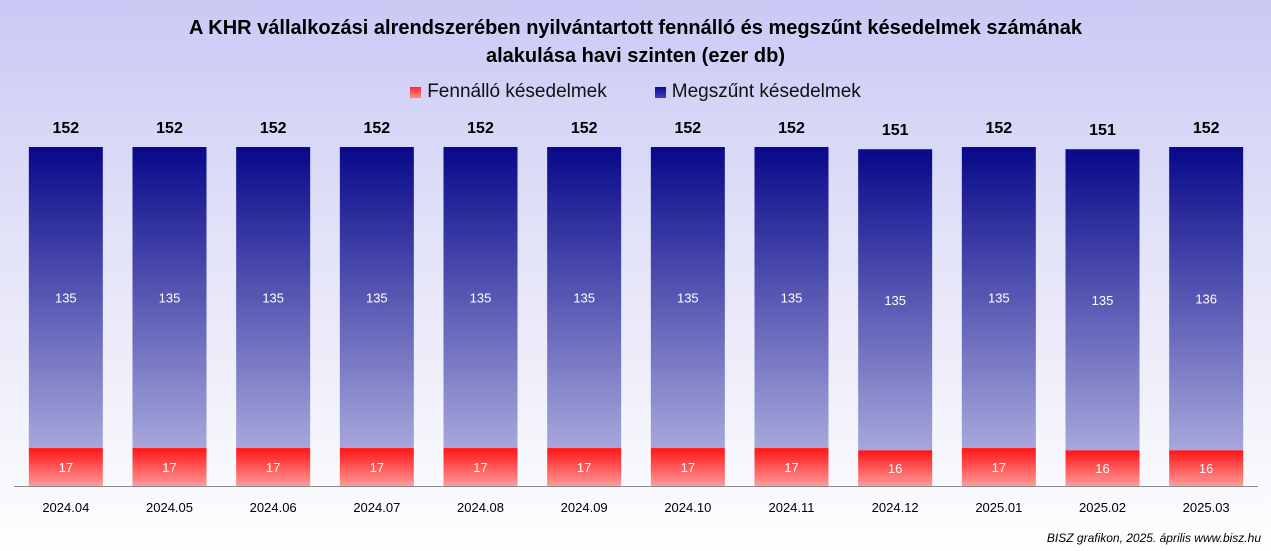 Image resolution: width=1271 pixels, height=551 pixels. I want to click on data-label-fennallo-2024.07: 17, so click(377, 467).